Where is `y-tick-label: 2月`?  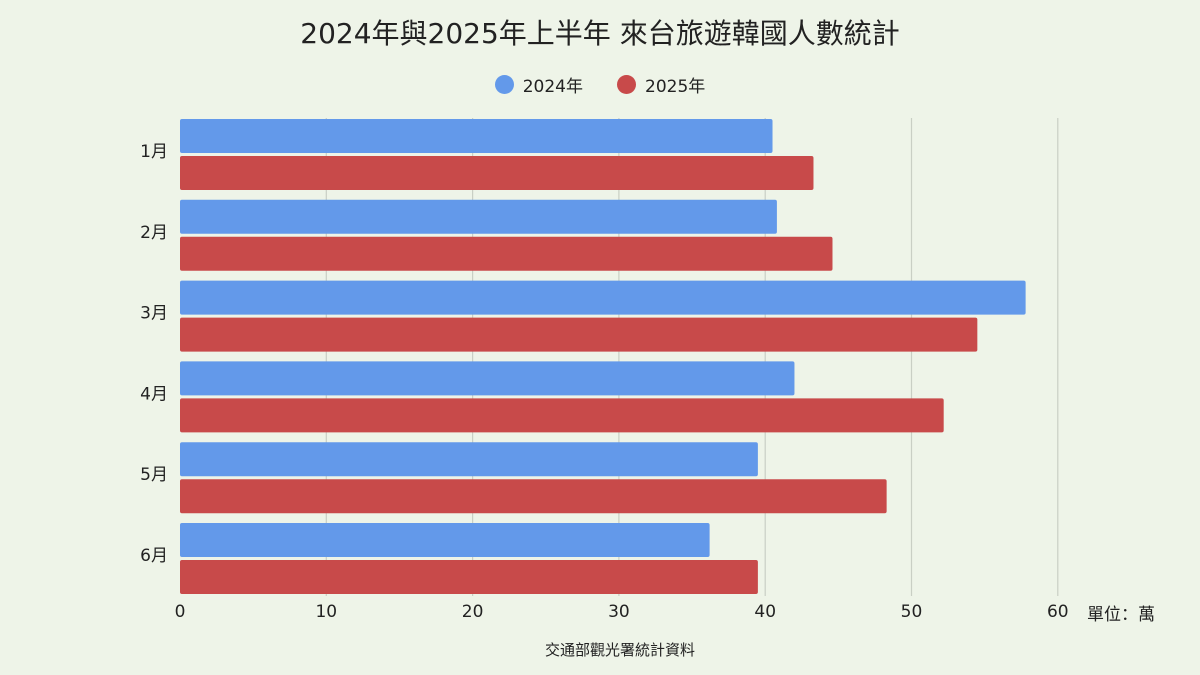
y-tick-label: 2月 is located at coordinates (154, 233).